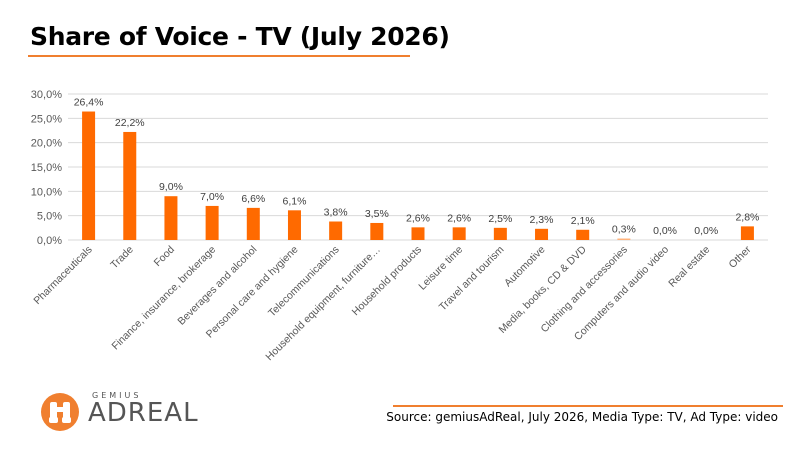  I want to click on x-tick-label: Food, so click(165, 257).